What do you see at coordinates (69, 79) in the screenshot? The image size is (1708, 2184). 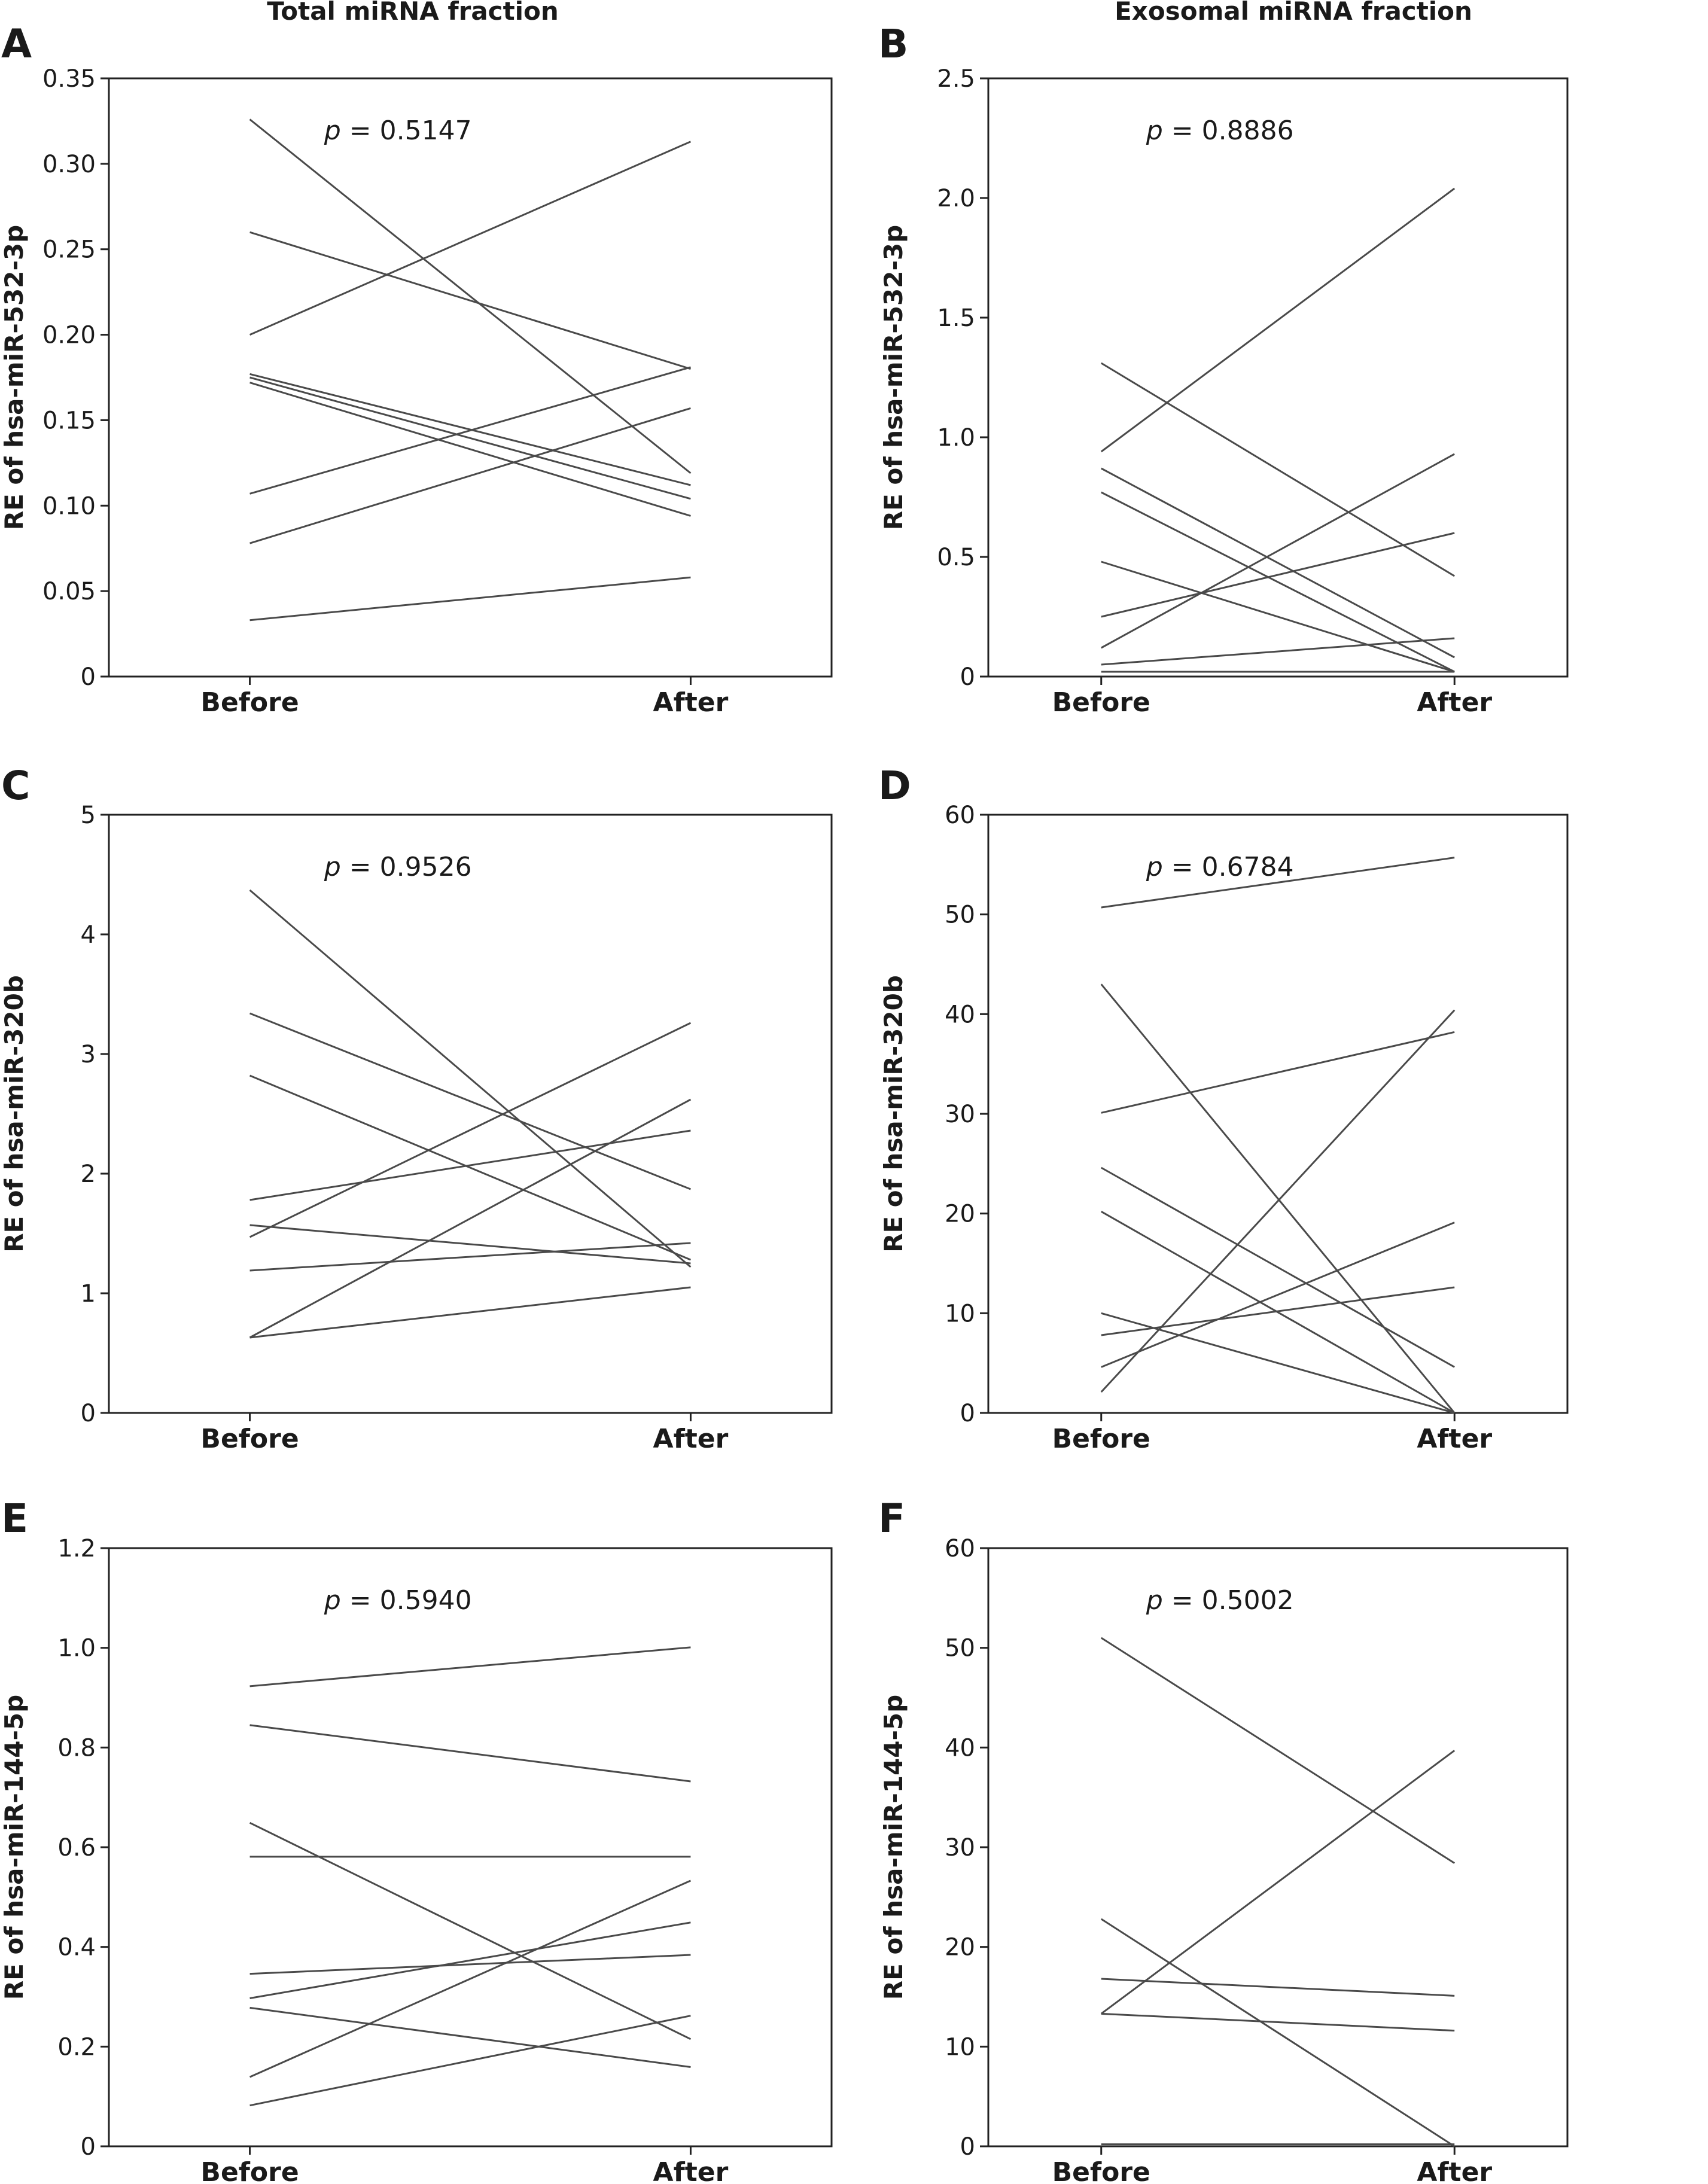 I see `y-tick-label: 0.35` at bounding box center [69, 79].